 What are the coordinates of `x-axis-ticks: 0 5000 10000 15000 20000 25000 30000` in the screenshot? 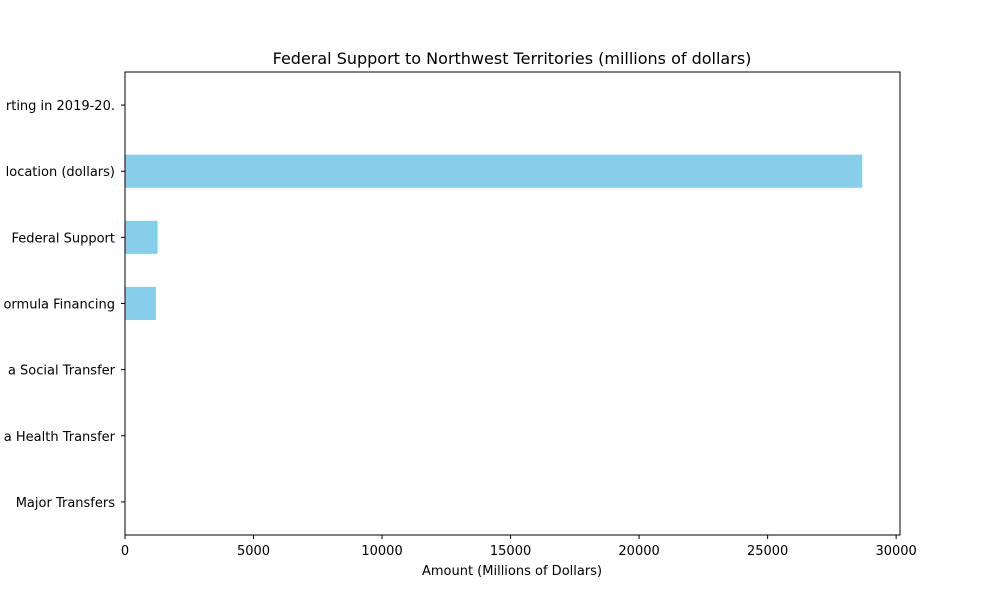 It's located at (519, 547).